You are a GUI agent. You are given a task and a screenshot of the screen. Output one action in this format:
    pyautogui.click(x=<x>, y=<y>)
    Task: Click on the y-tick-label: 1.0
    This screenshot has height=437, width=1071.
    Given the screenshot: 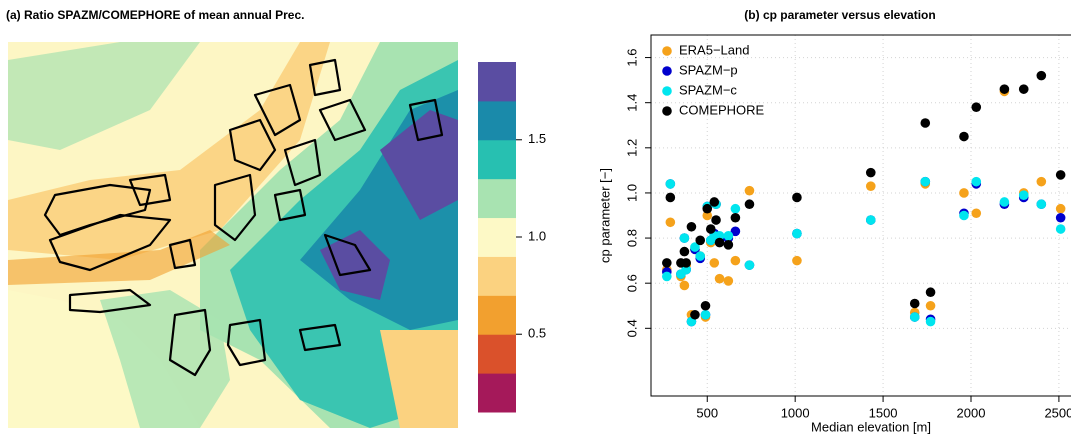 What is the action you would take?
    pyautogui.click(x=631, y=193)
    